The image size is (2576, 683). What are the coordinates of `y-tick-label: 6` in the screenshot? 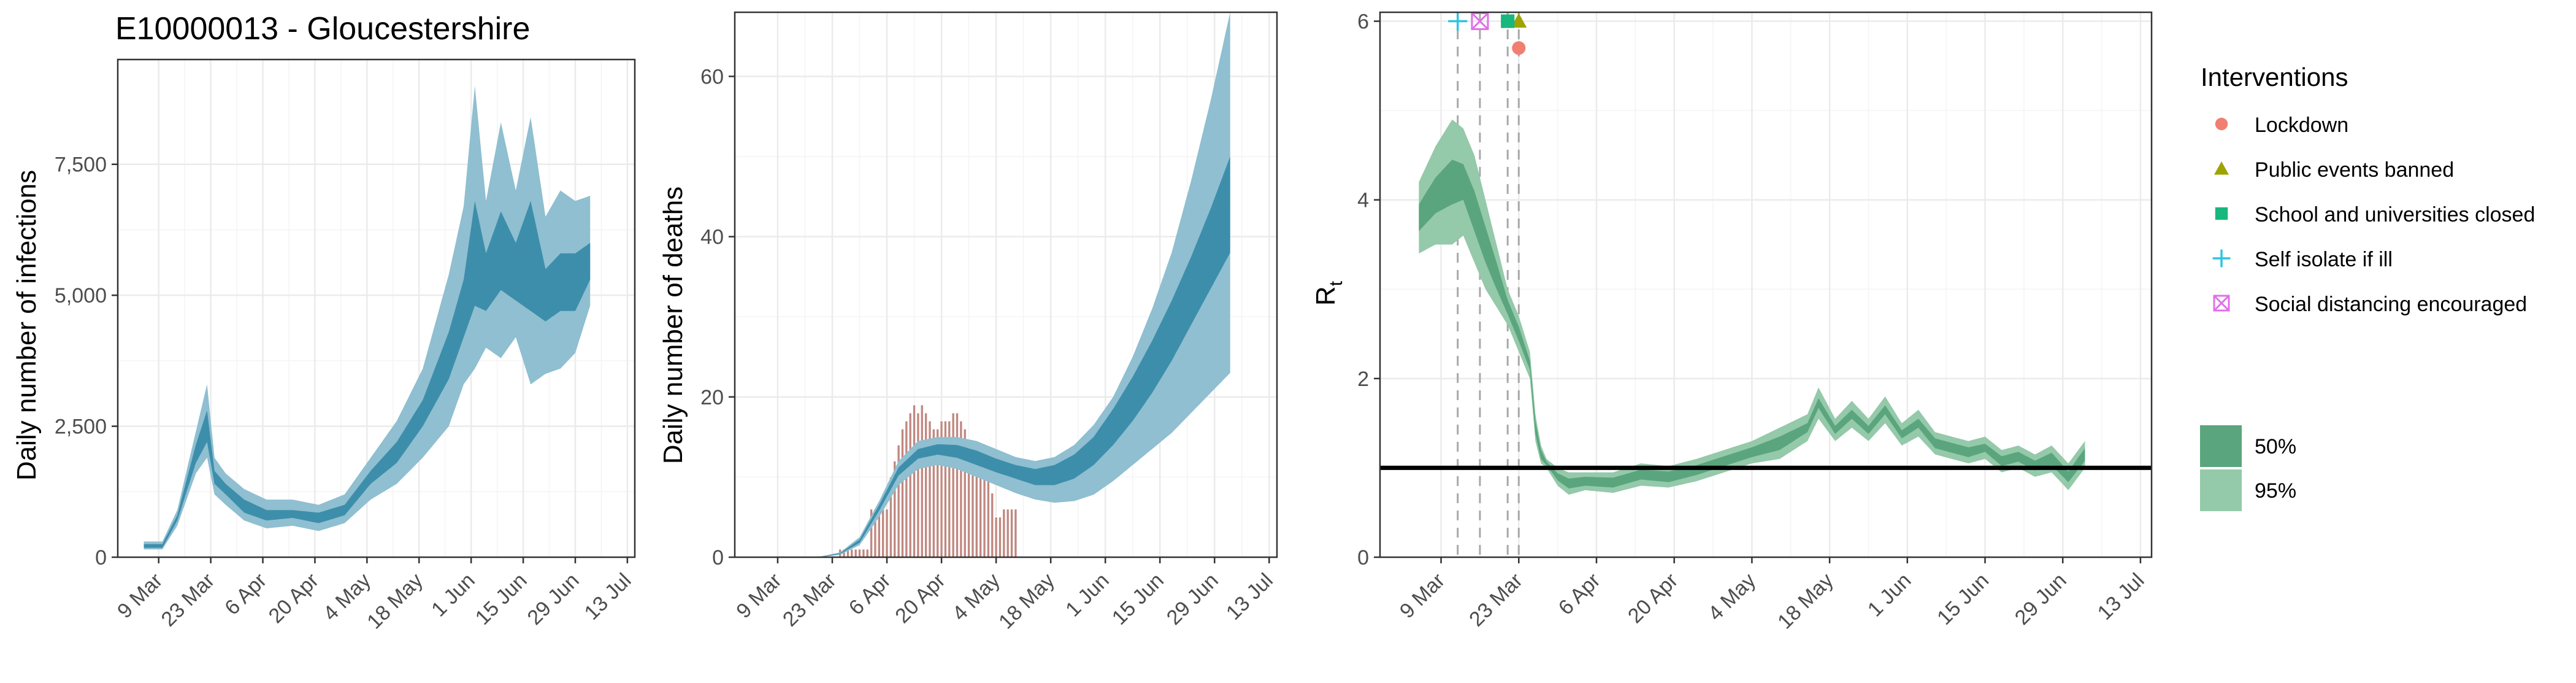 It's located at (1363, 22).